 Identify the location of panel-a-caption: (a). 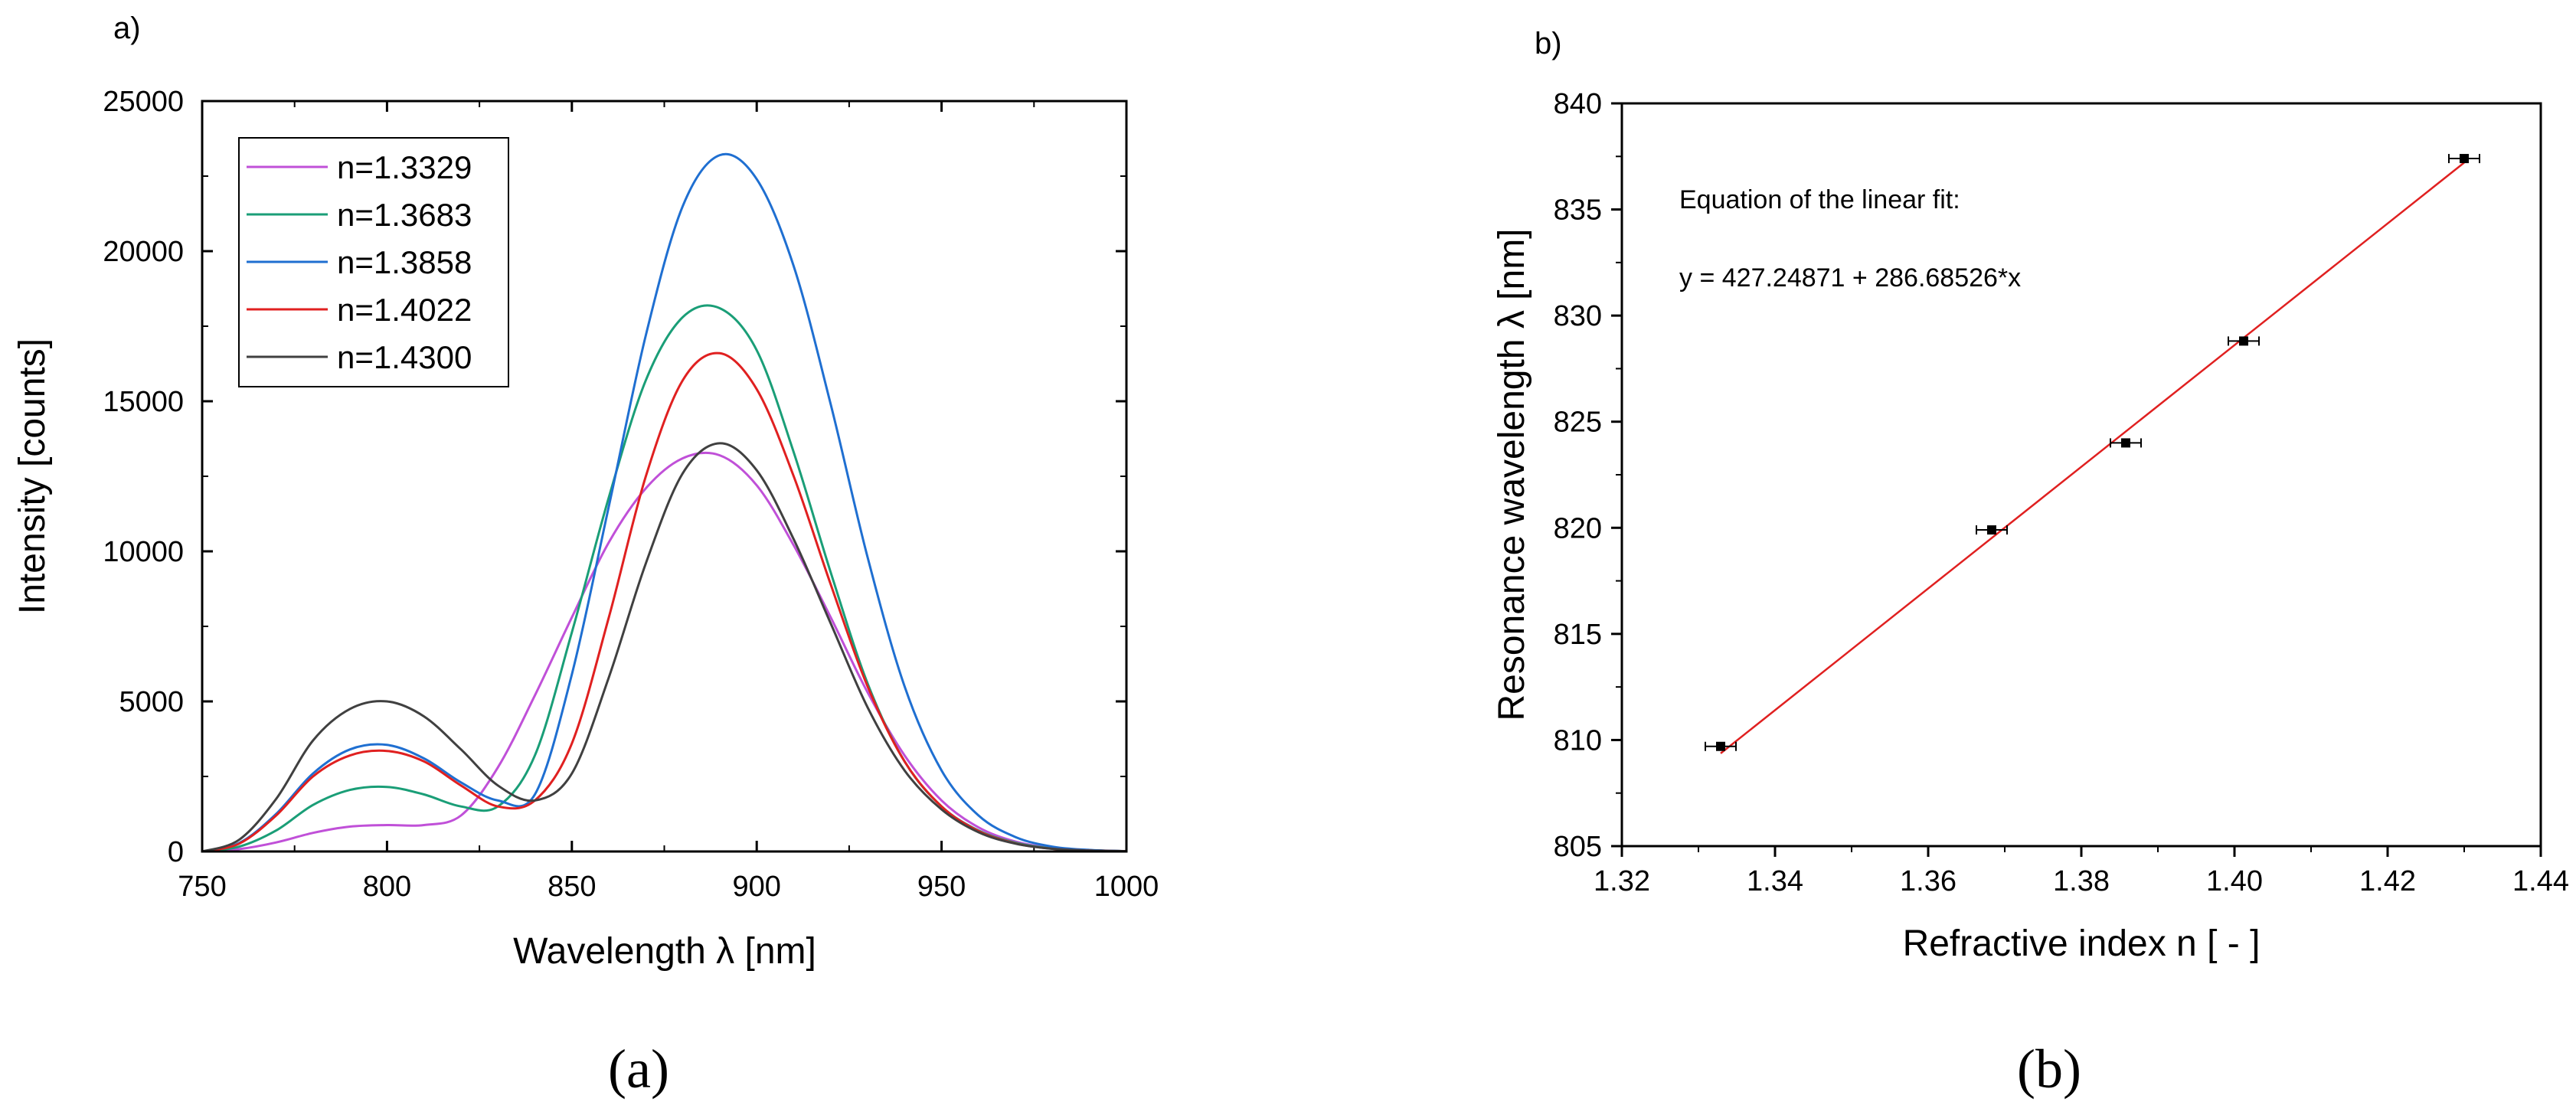
(638, 1069).